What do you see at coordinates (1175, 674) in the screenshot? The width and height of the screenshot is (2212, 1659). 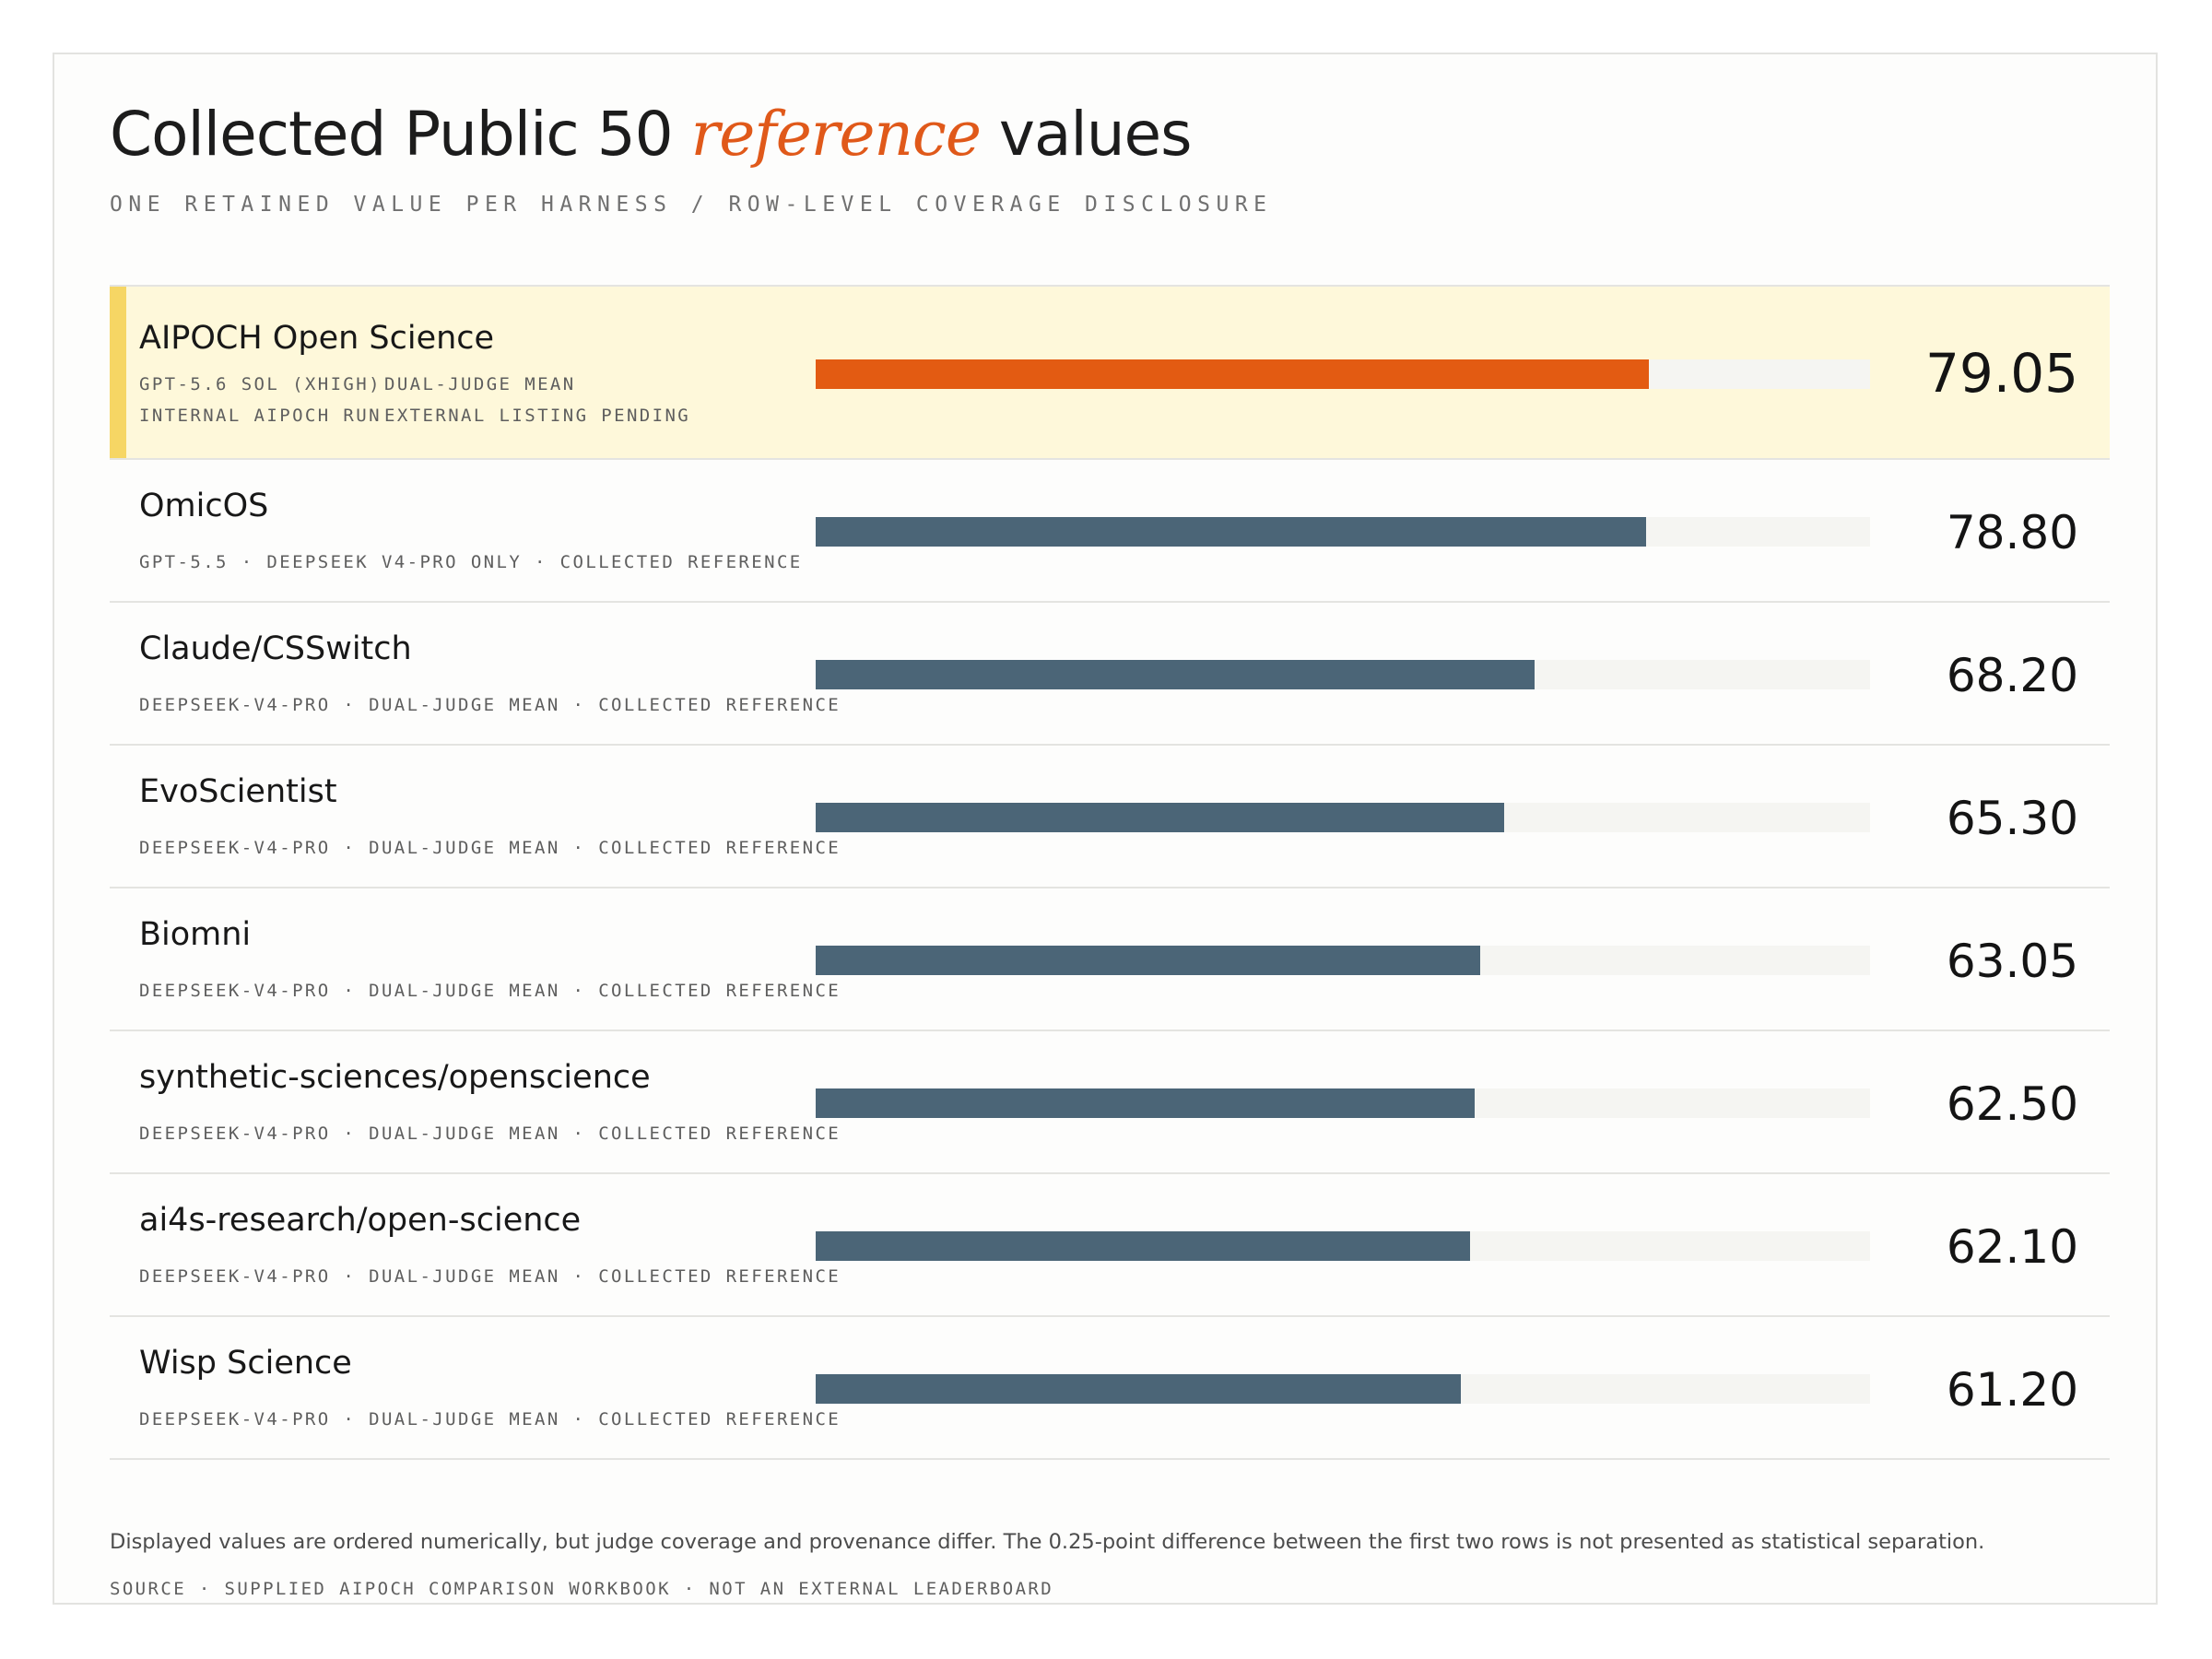 I see `bar-claude-csswitch` at bounding box center [1175, 674].